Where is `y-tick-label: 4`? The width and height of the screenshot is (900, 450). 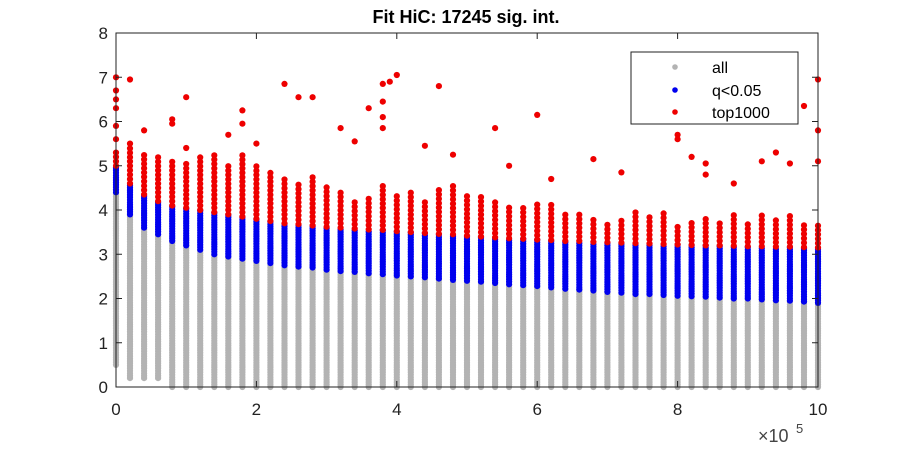
y-tick-label: 4 is located at coordinates (103, 210).